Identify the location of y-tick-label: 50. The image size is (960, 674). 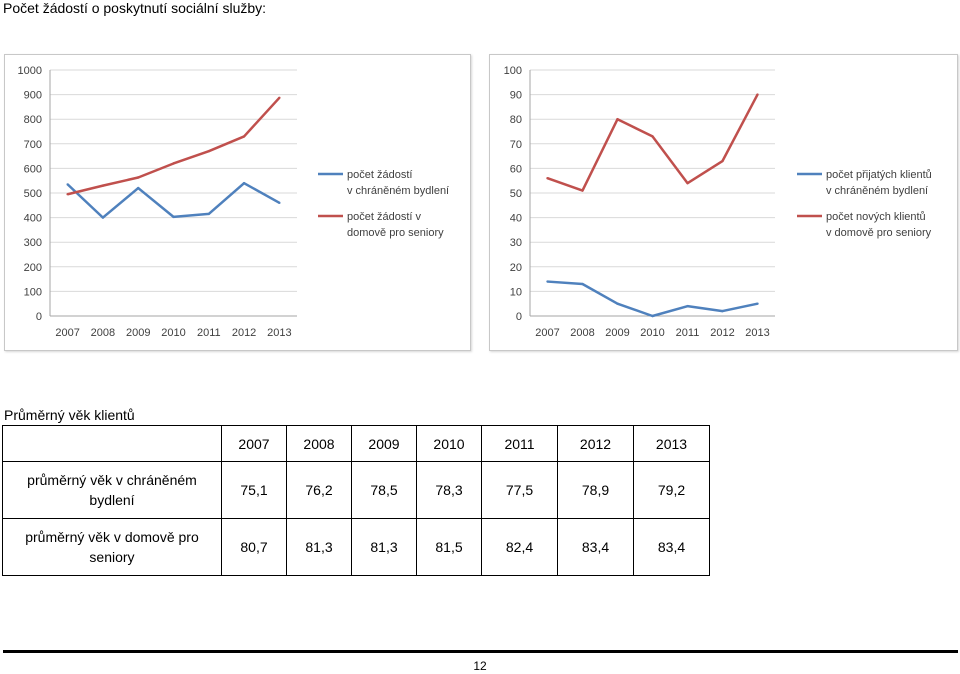
(516, 194).